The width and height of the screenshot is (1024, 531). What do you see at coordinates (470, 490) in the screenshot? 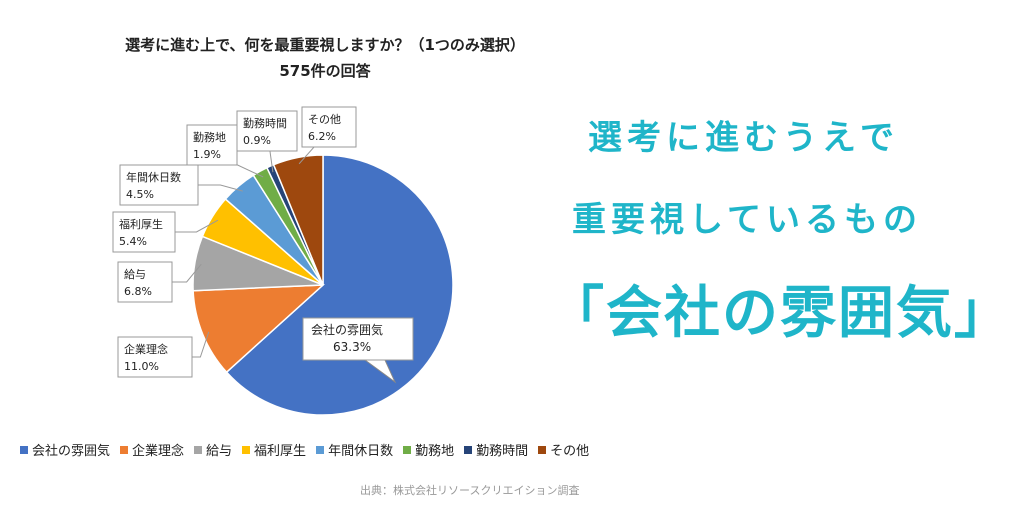
I see `source-note: 出典：株式会社リソースクリエイション調査` at bounding box center [470, 490].